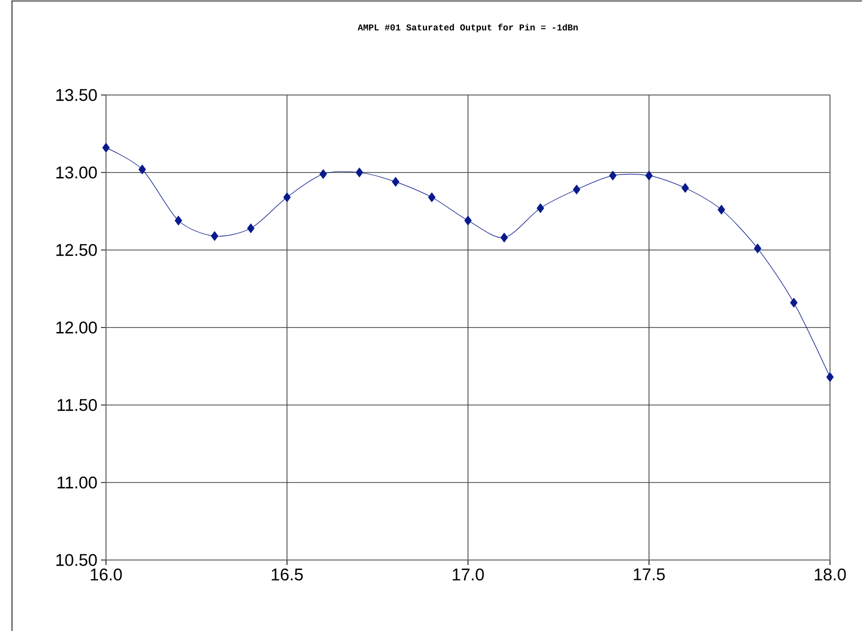  I want to click on y-tick-label: 12.50, so click(76, 250).